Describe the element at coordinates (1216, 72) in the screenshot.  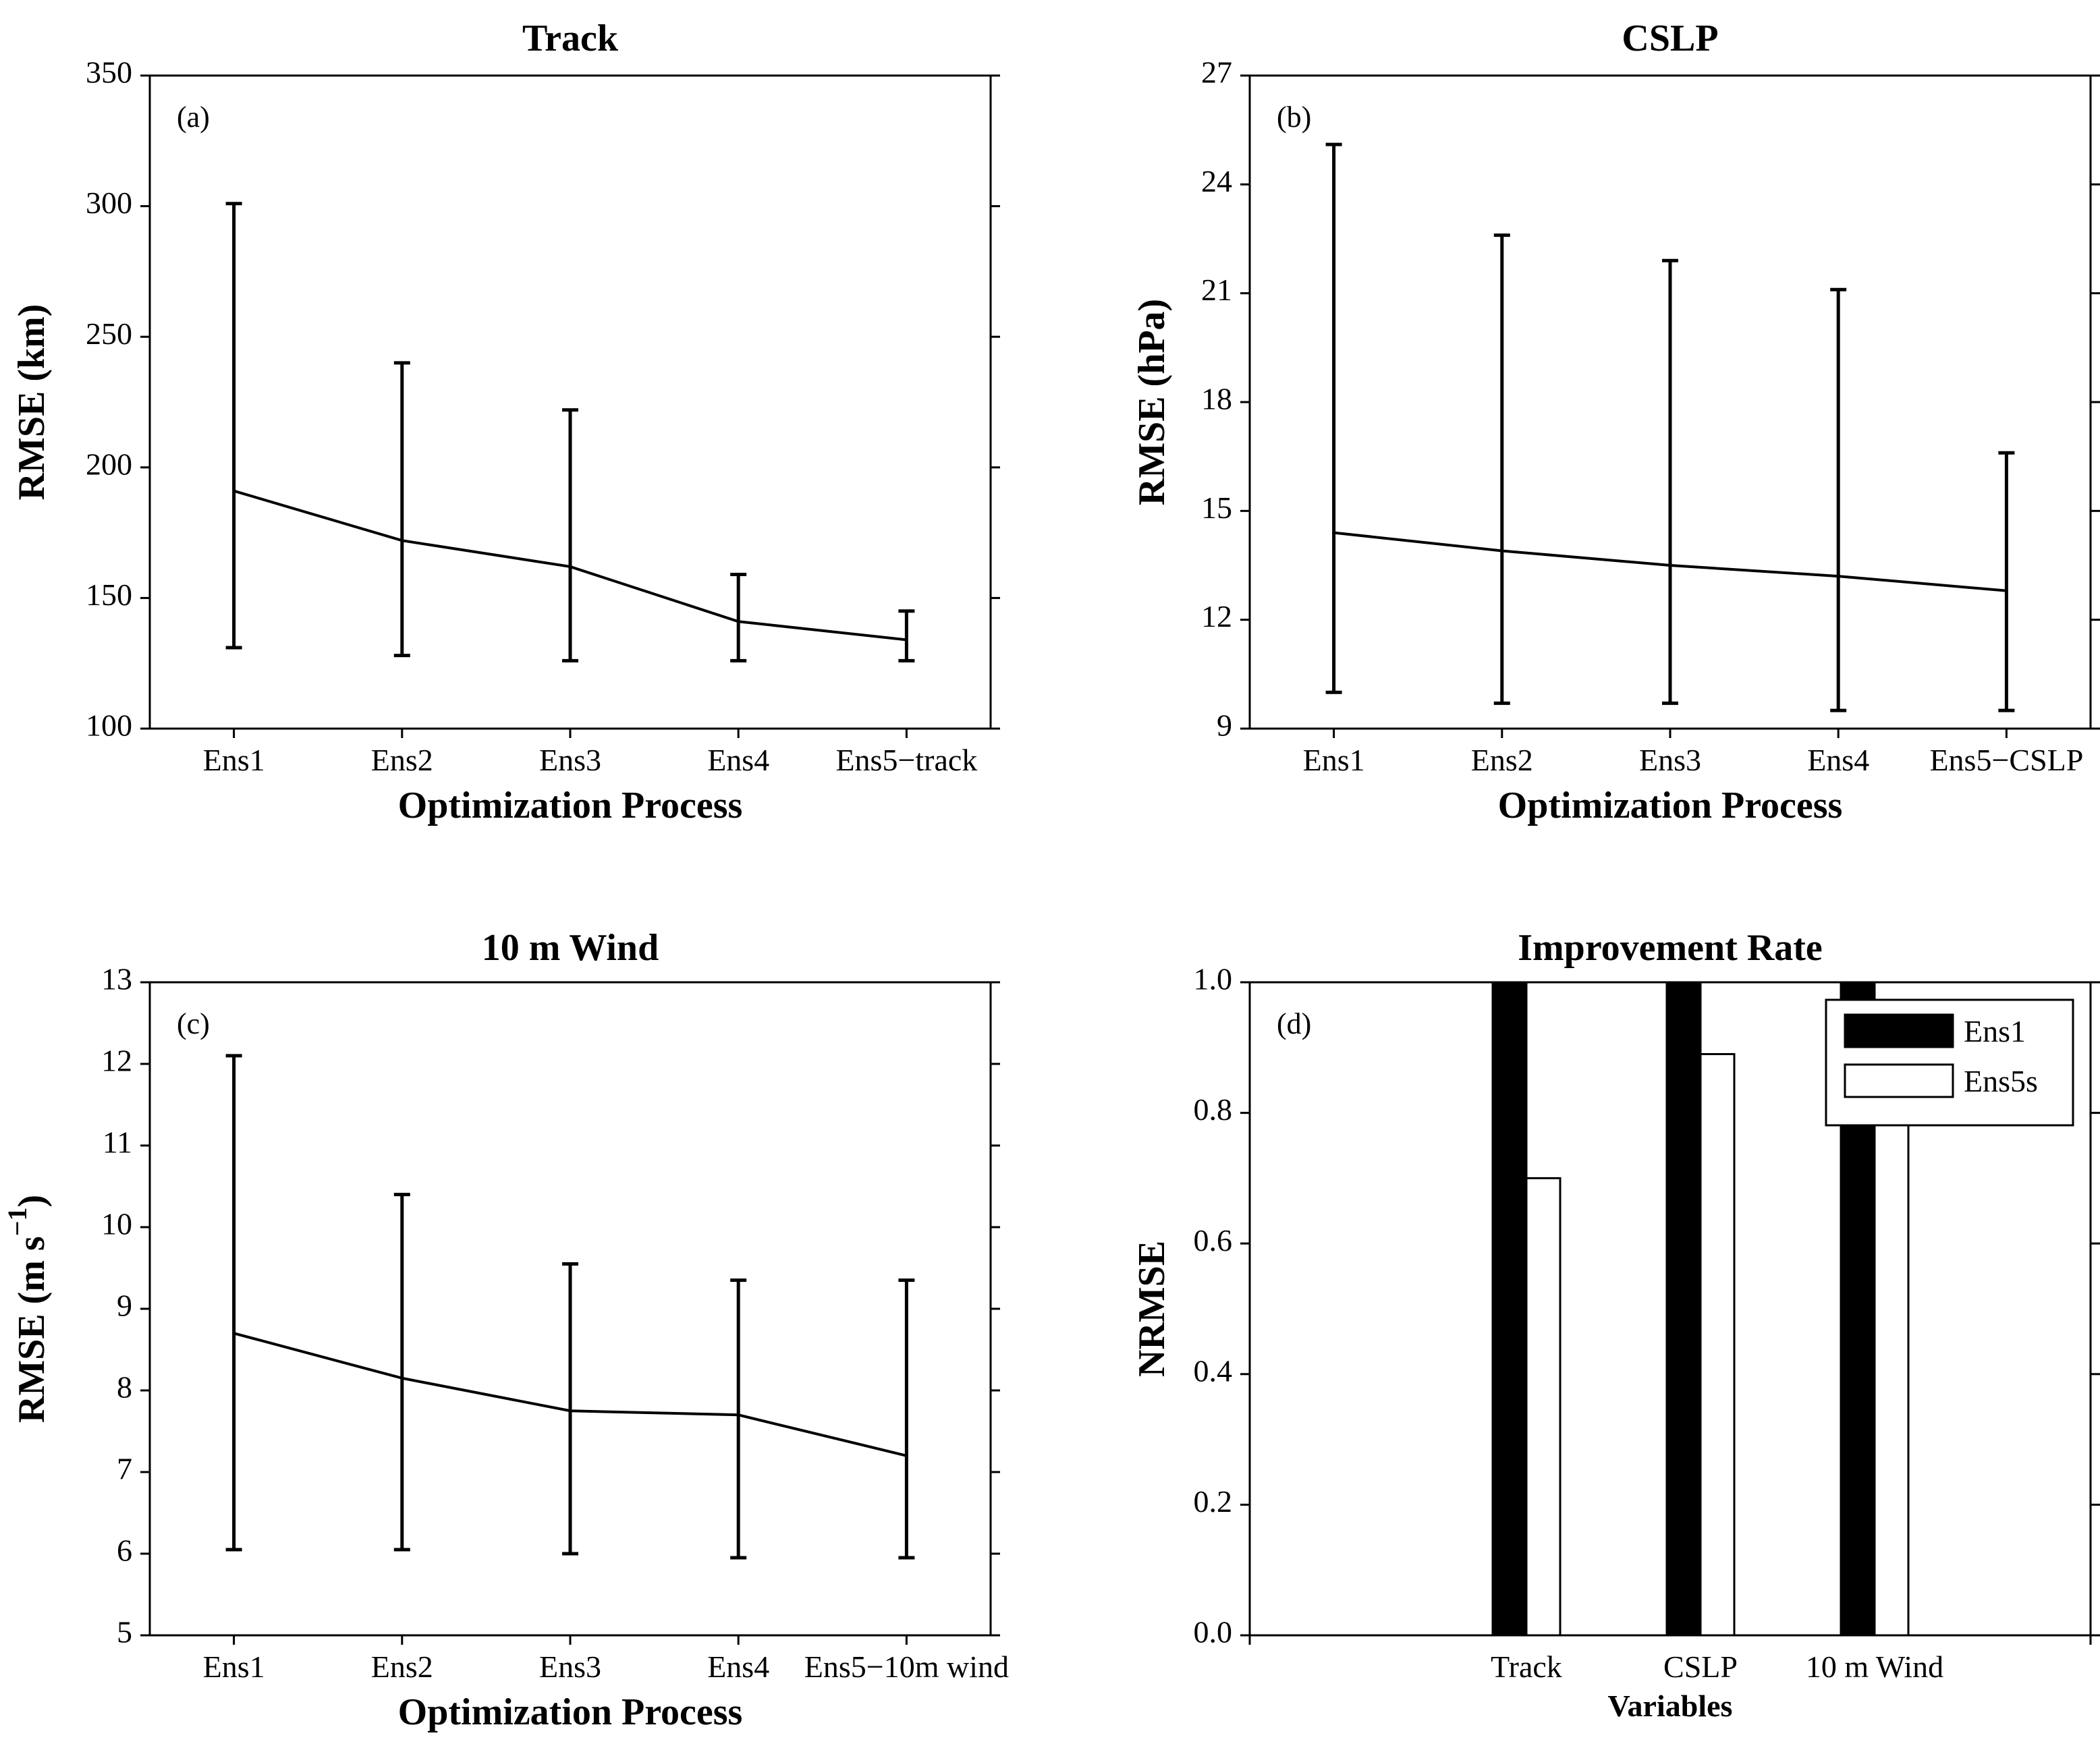
I see `y-tick-label: 27` at that location.